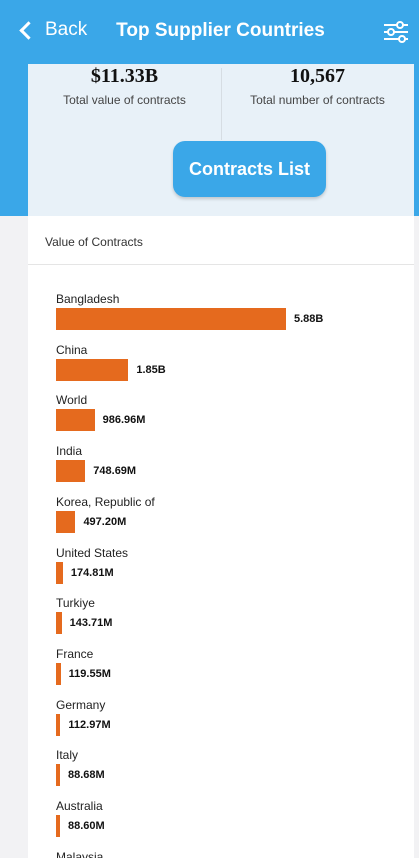 The width and height of the screenshot is (419, 858). I want to click on bar-wrap: 174.81M, so click(92, 572).